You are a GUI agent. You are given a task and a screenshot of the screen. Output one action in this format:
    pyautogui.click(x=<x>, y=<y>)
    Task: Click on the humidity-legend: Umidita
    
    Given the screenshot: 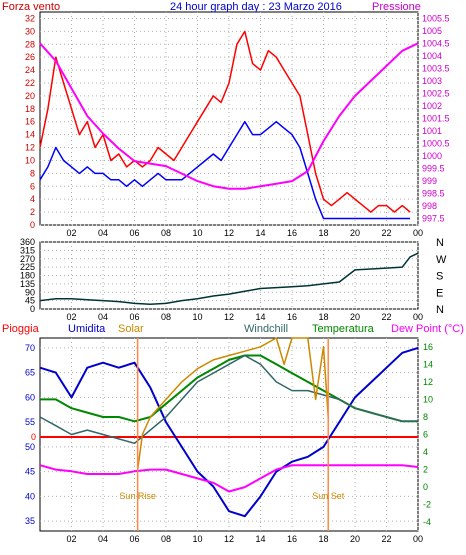 What is the action you would take?
    pyautogui.click(x=87, y=329)
    